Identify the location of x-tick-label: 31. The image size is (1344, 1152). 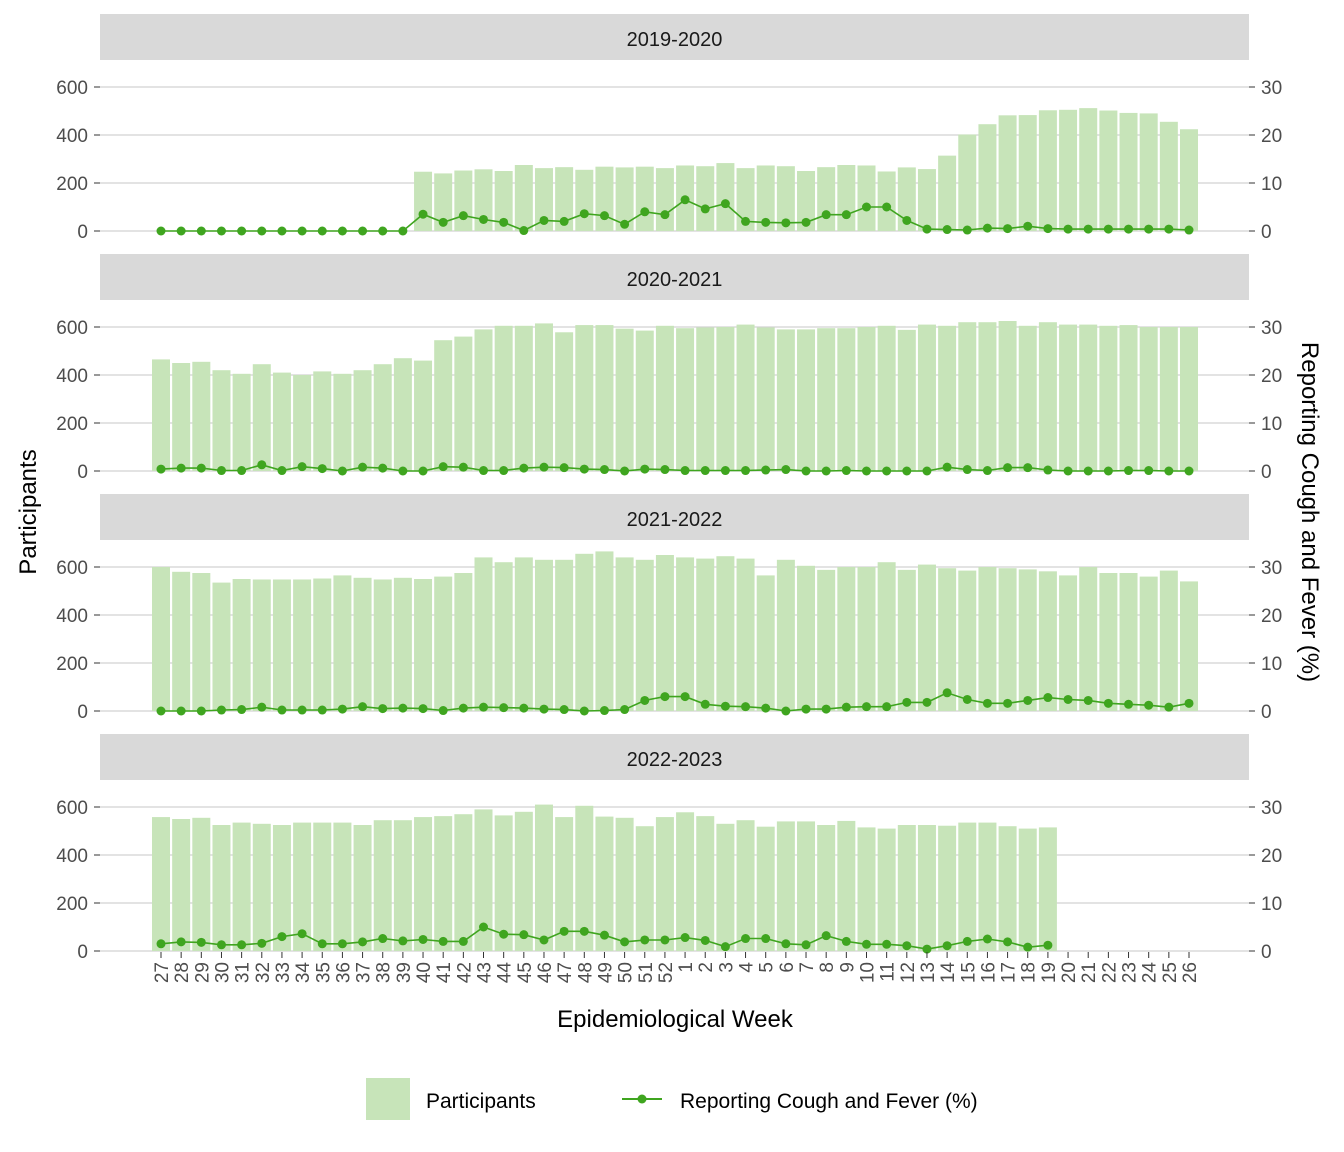
(243, 972).